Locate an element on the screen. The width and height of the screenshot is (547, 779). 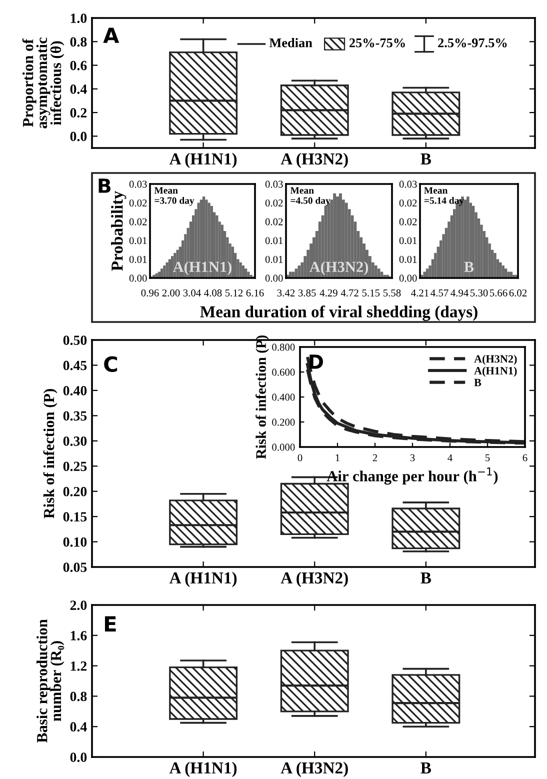
y-tick-label: 0.30 is located at coordinates (75, 441).